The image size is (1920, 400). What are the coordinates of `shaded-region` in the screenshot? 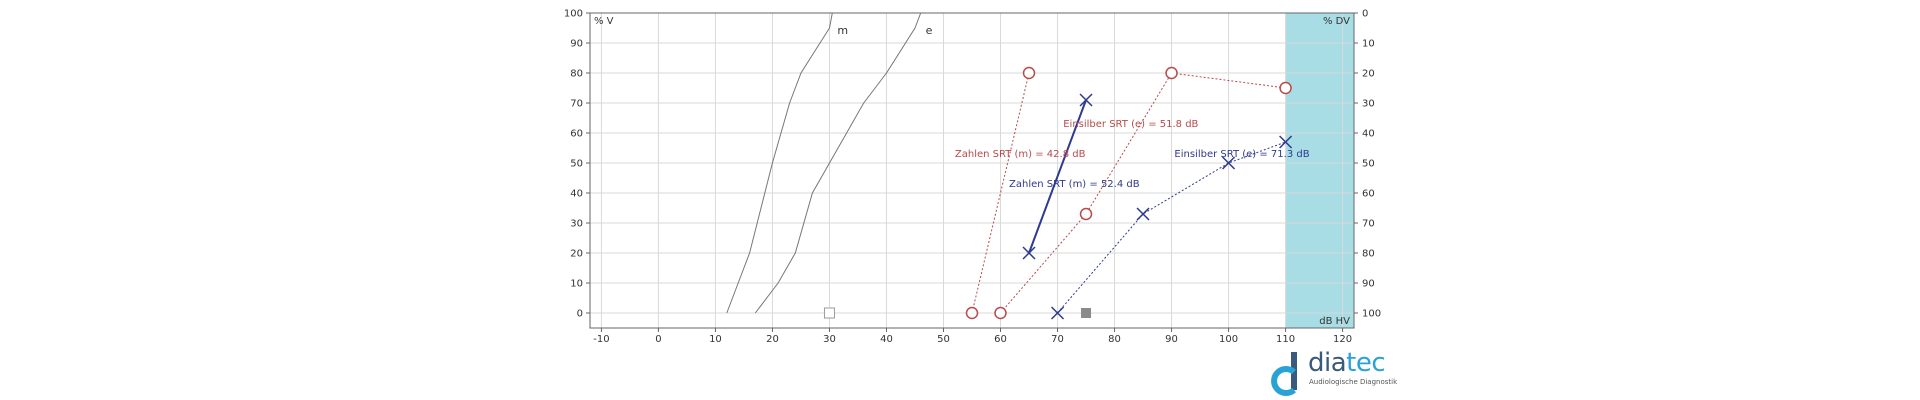 It's located at (1319, 170).